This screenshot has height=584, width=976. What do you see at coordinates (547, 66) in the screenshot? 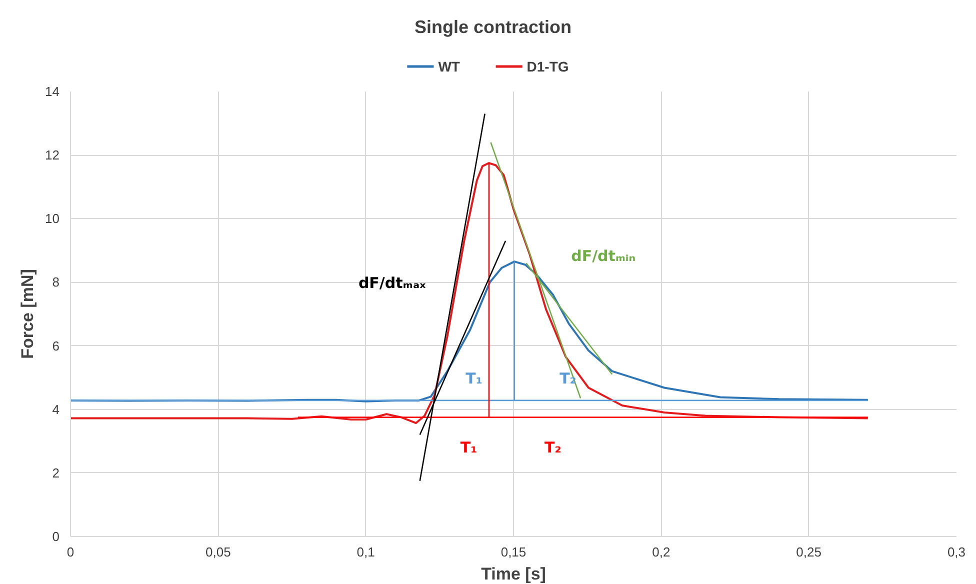
I see `legend-label: D1-TG` at bounding box center [547, 66].